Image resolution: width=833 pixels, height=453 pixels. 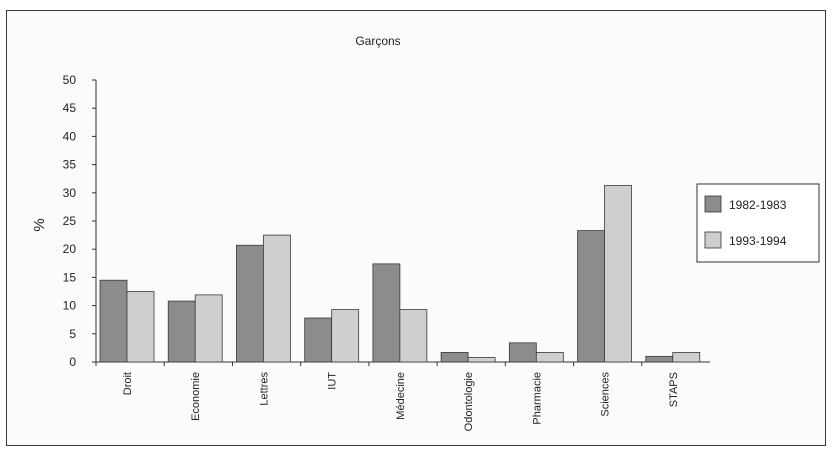 What do you see at coordinates (377, 41) in the screenshot?
I see `chart-title: Garçons` at bounding box center [377, 41].